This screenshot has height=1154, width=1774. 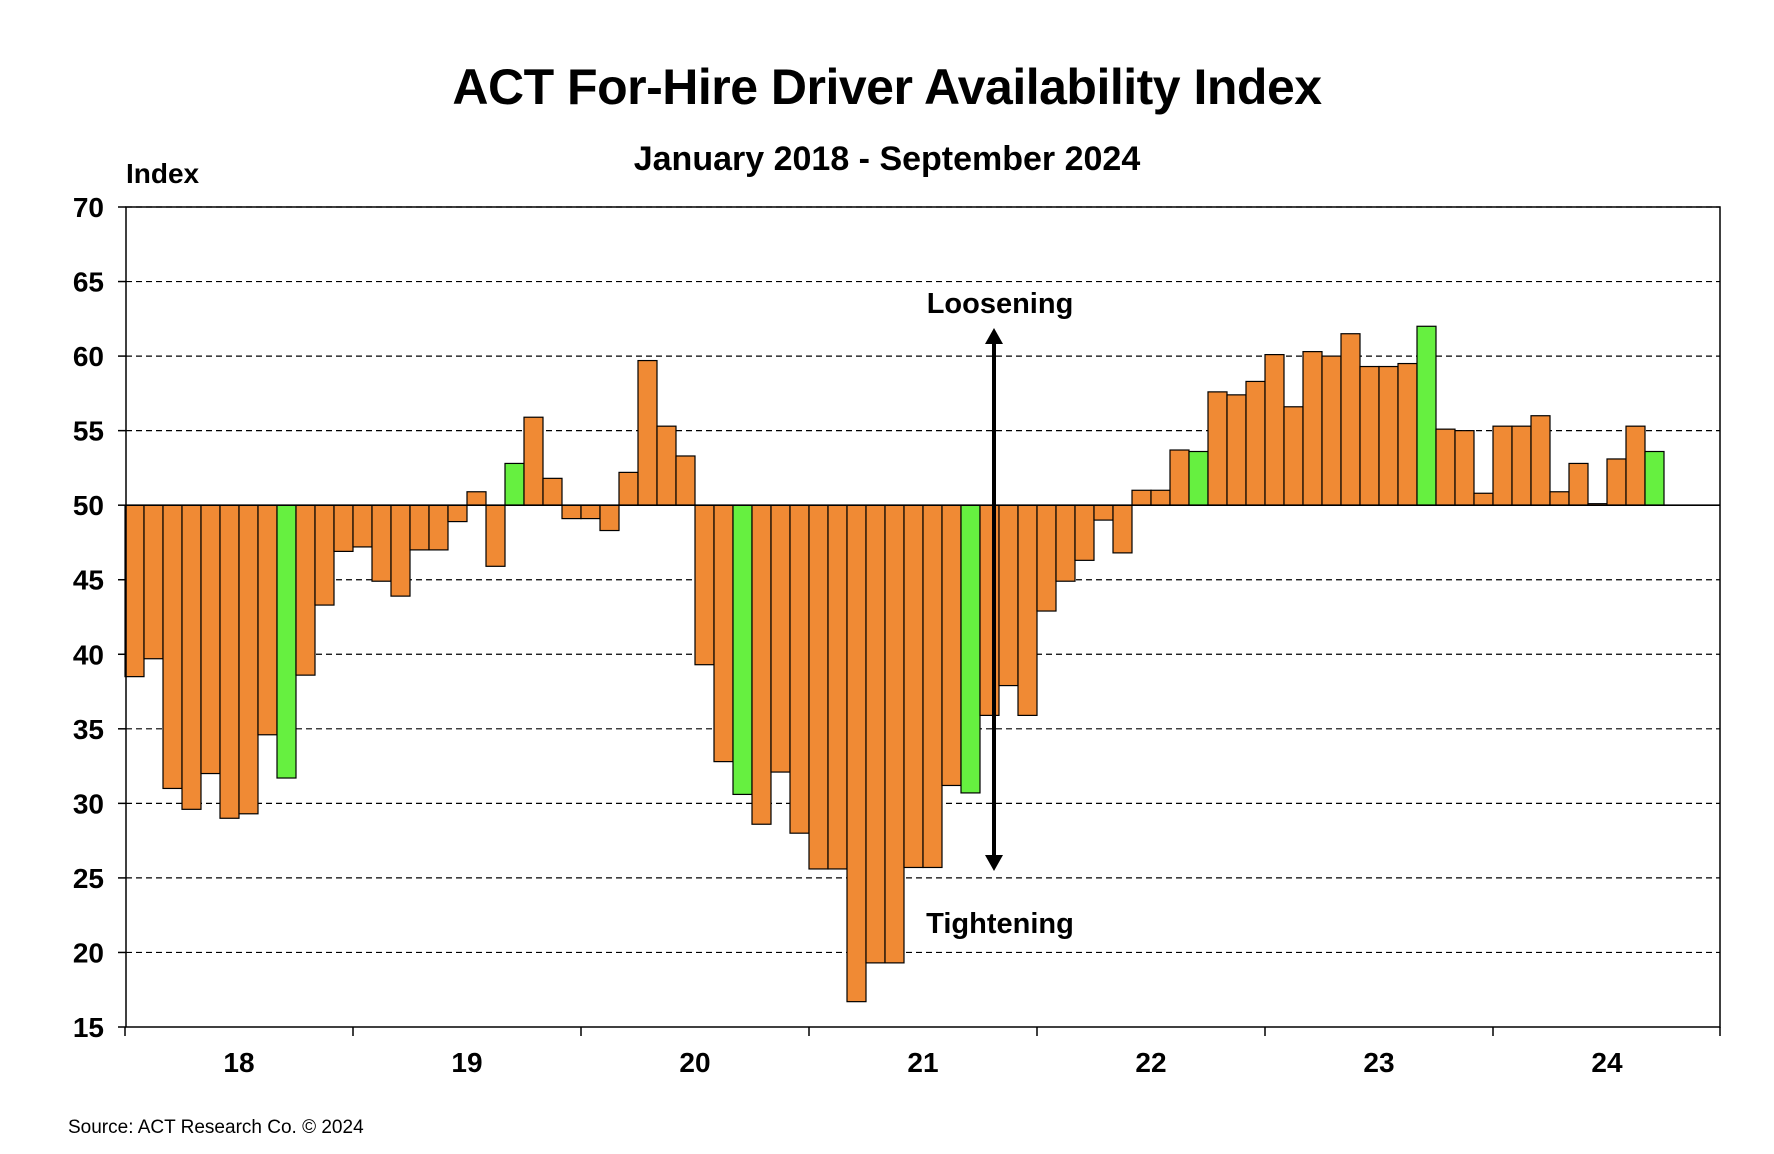 What do you see at coordinates (88, 654) in the screenshot?
I see `y-tick-label: 40` at bounding box center [88, 654].